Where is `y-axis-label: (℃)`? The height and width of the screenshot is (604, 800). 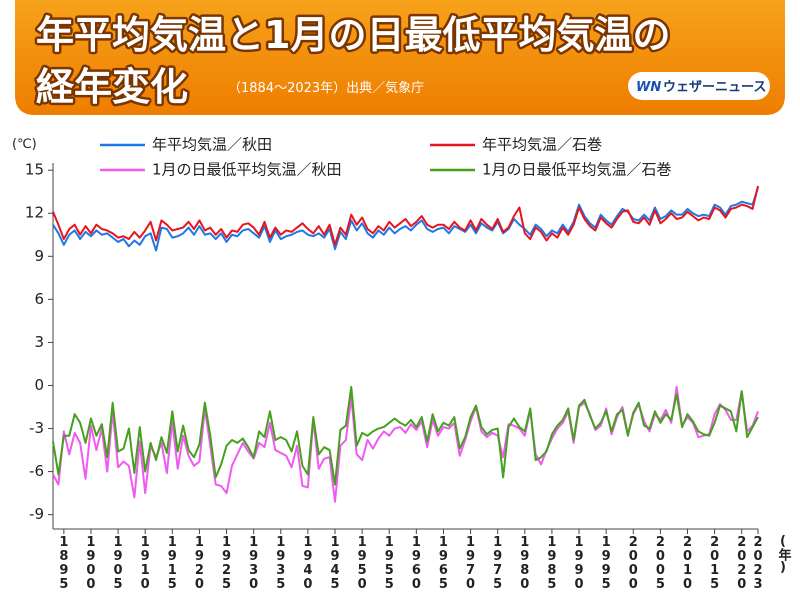
y-axis-label: (℃) is located at coordinates (24, 144).